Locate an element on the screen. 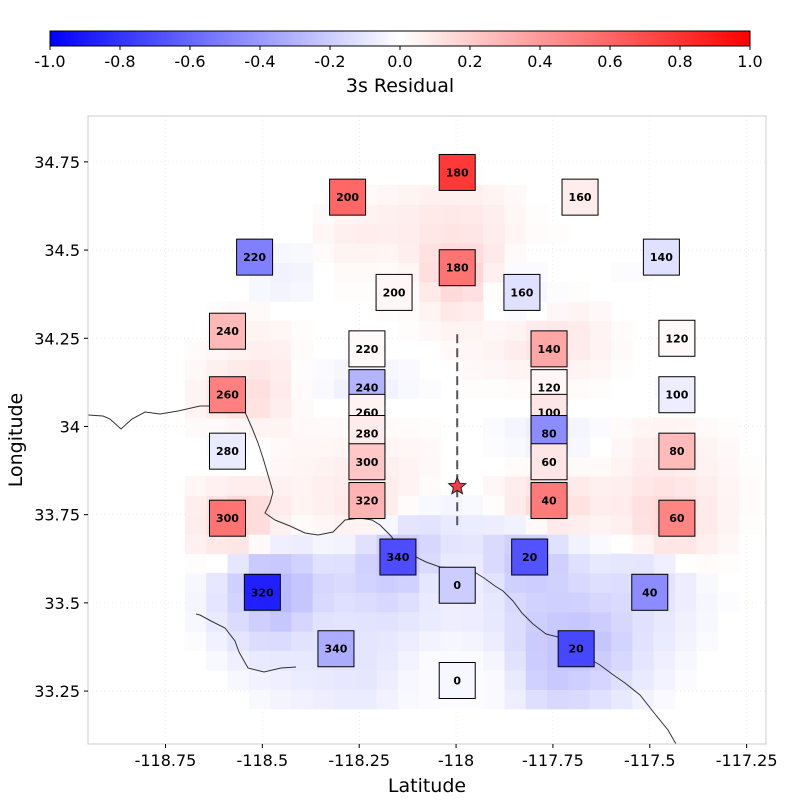  station-marker: 60 is located at coordinates (677, 518).